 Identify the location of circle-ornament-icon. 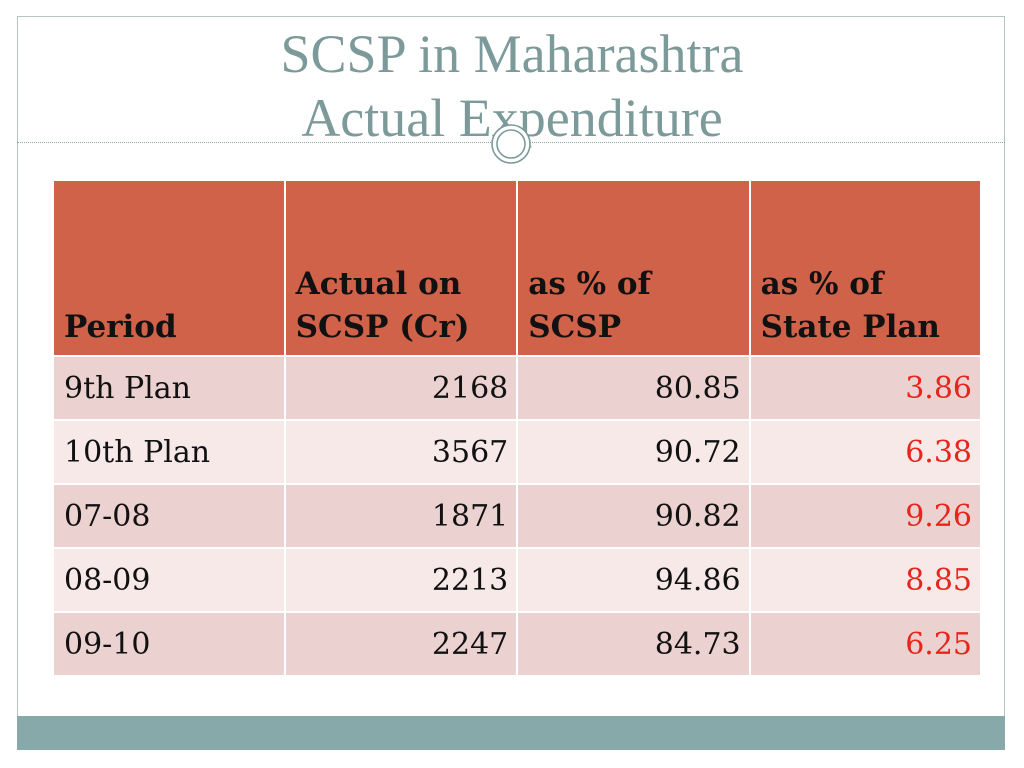
(511, 144).